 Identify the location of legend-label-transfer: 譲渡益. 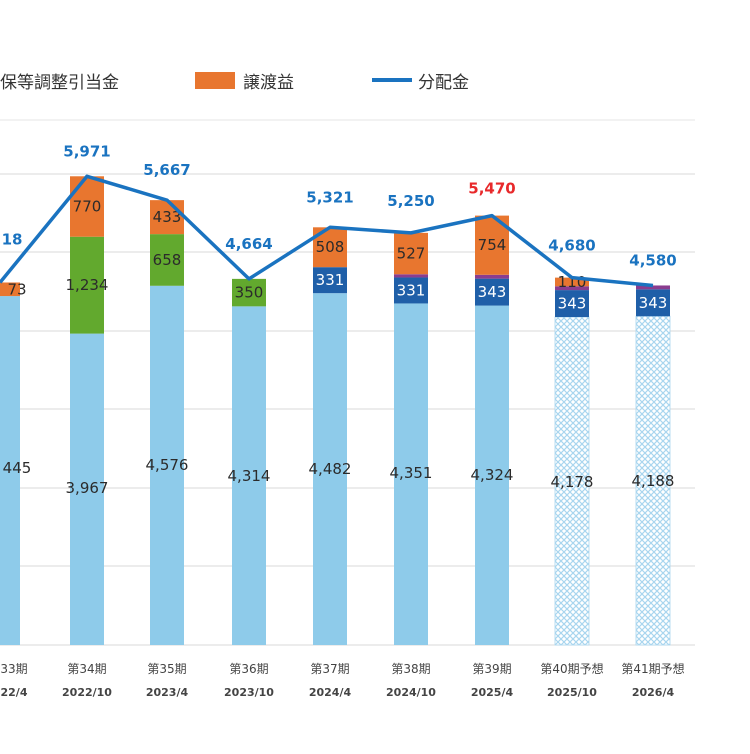
(268, 83).